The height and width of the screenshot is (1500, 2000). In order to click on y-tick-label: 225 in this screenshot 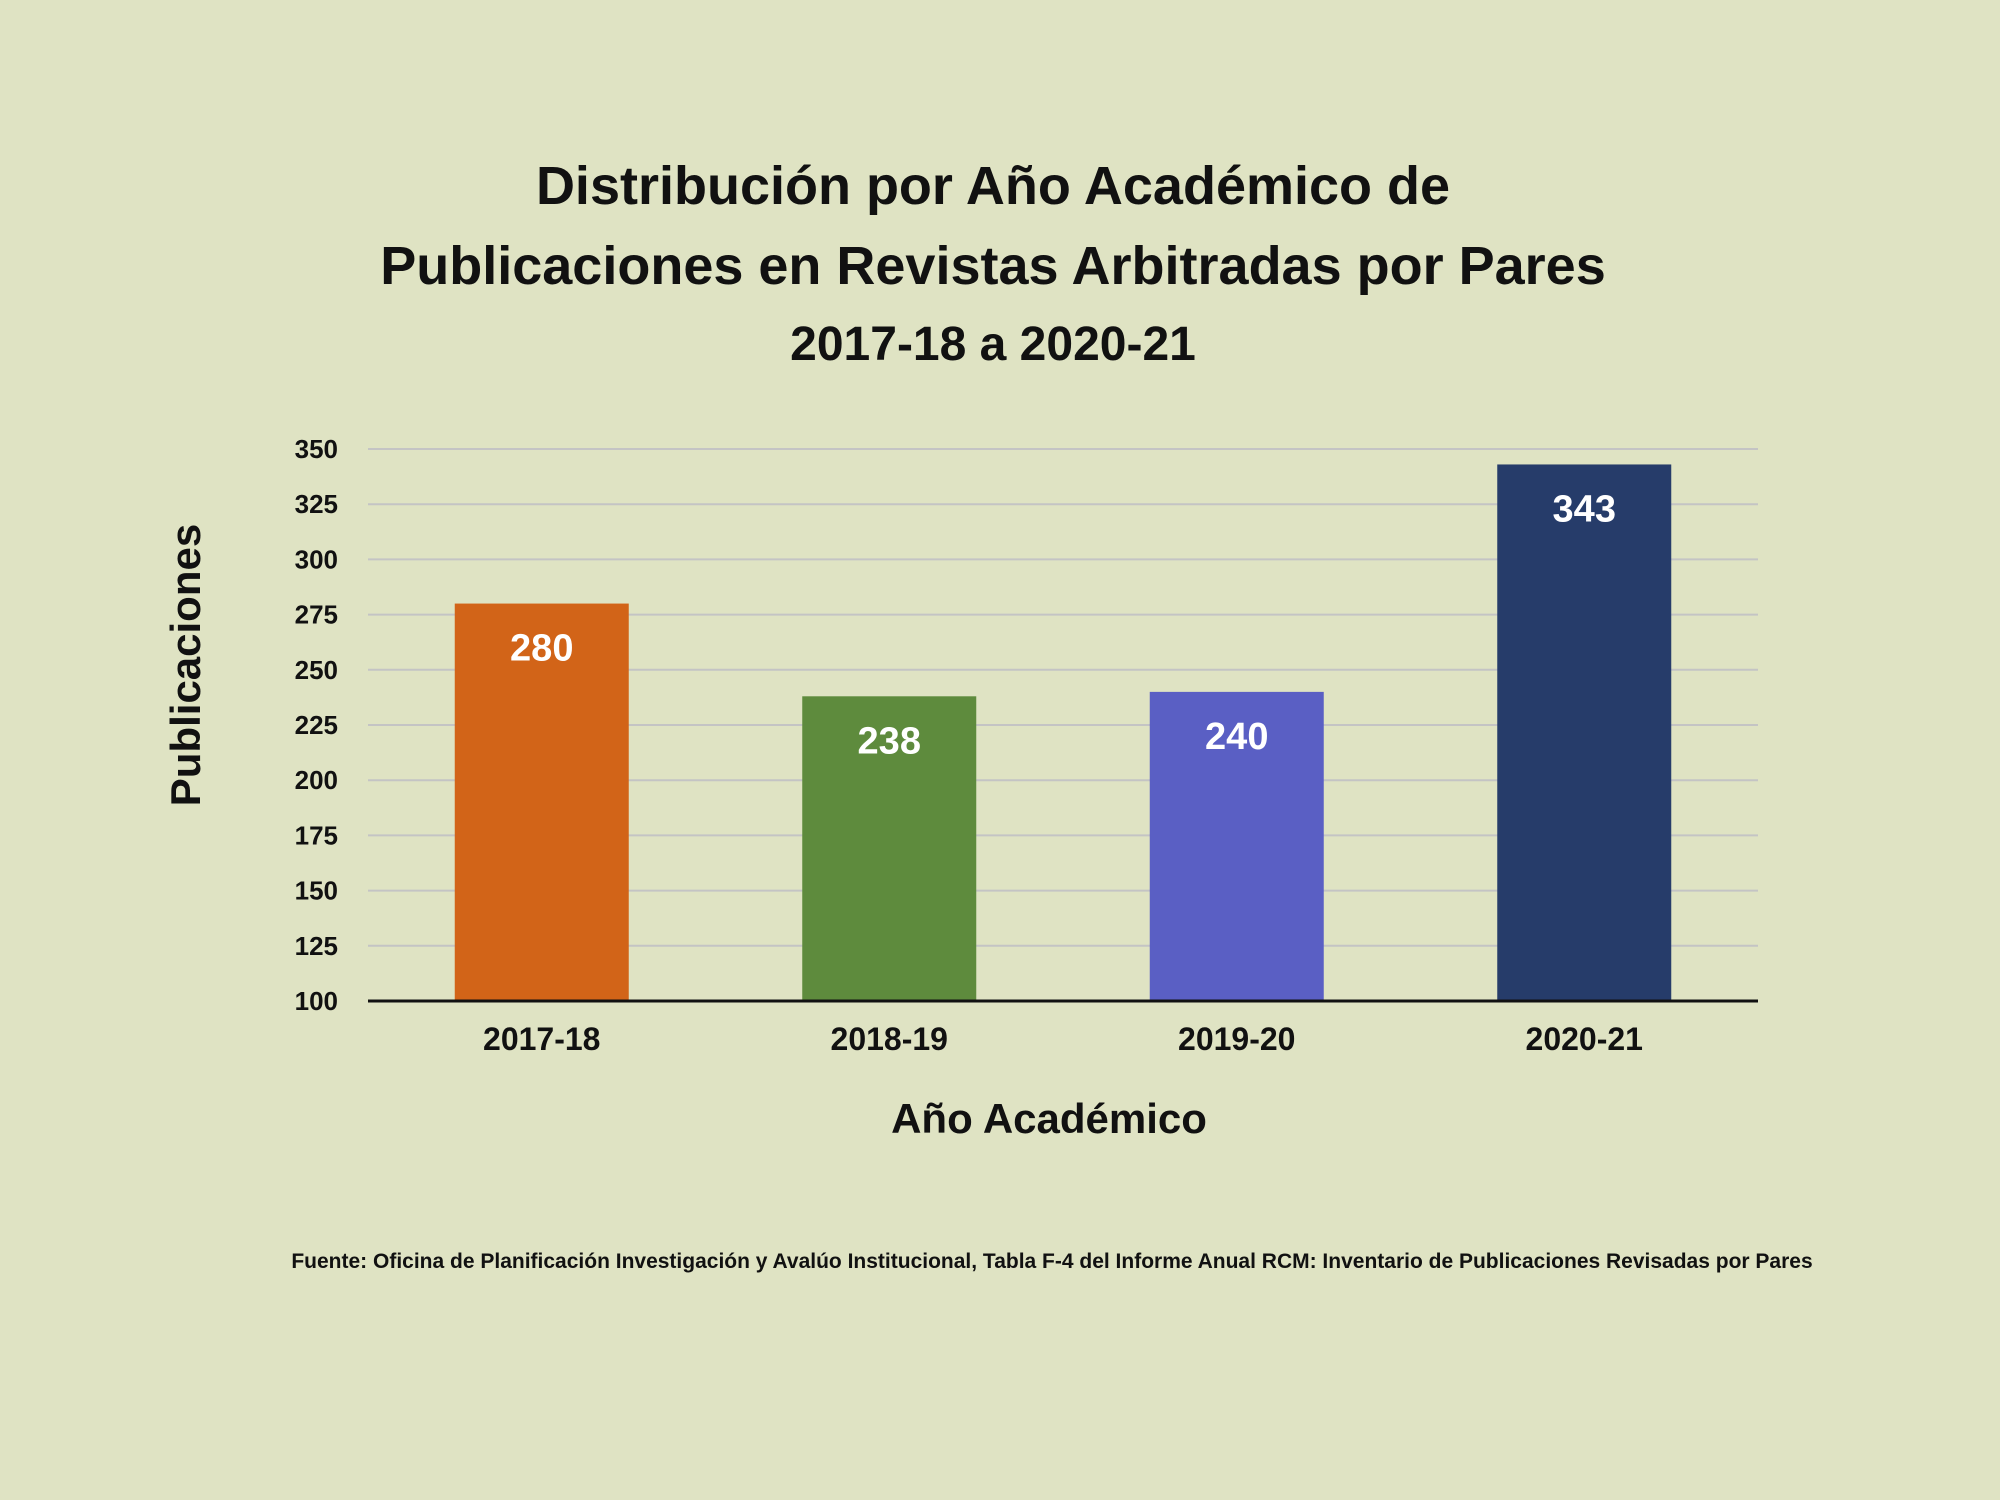, I will do `click(316, 725)`.